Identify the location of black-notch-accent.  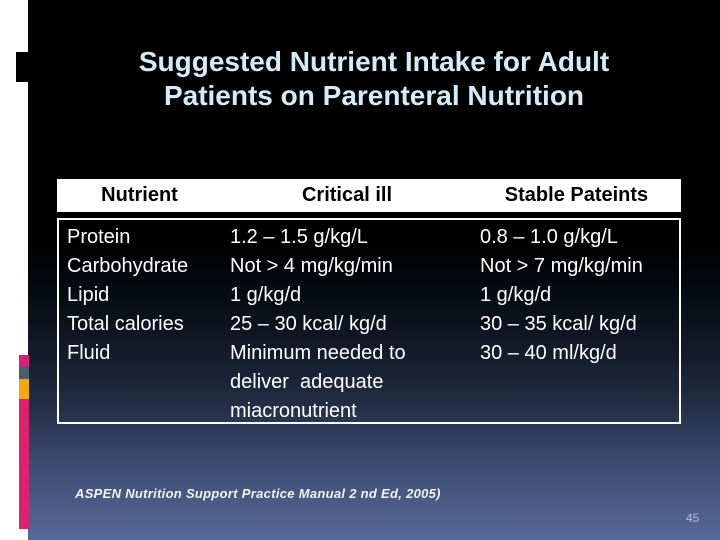
(22, 67).